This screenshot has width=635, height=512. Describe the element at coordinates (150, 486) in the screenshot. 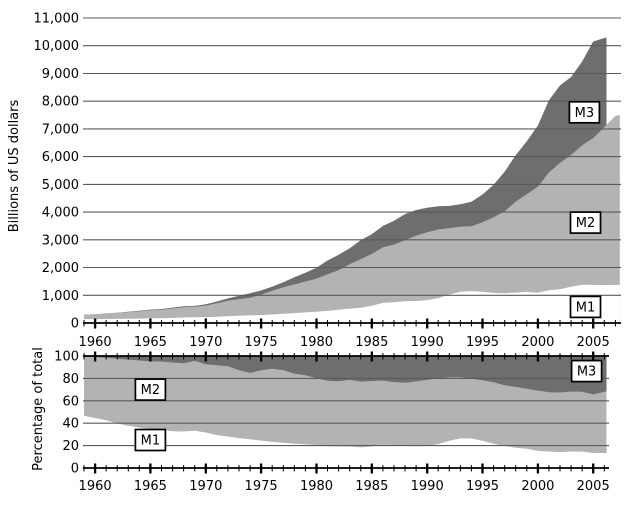

I see `percent-xtick-label: 1965` at that location.